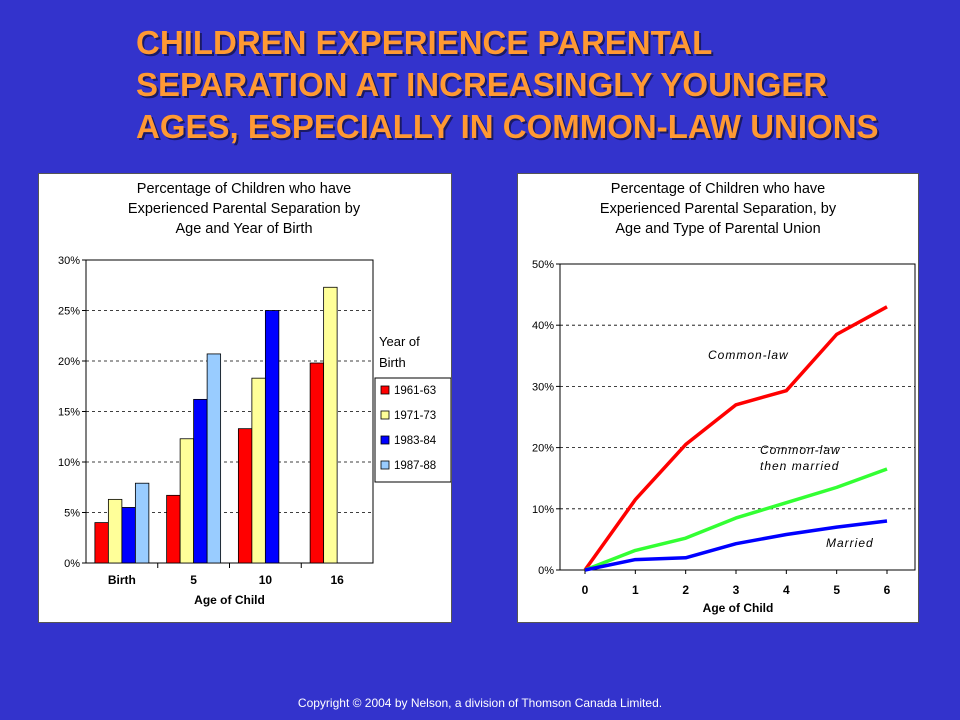 Image resolution: width=960 pixels, height=720 pixels. I want to click on x-tick-label: Birth, so click(122, 580).